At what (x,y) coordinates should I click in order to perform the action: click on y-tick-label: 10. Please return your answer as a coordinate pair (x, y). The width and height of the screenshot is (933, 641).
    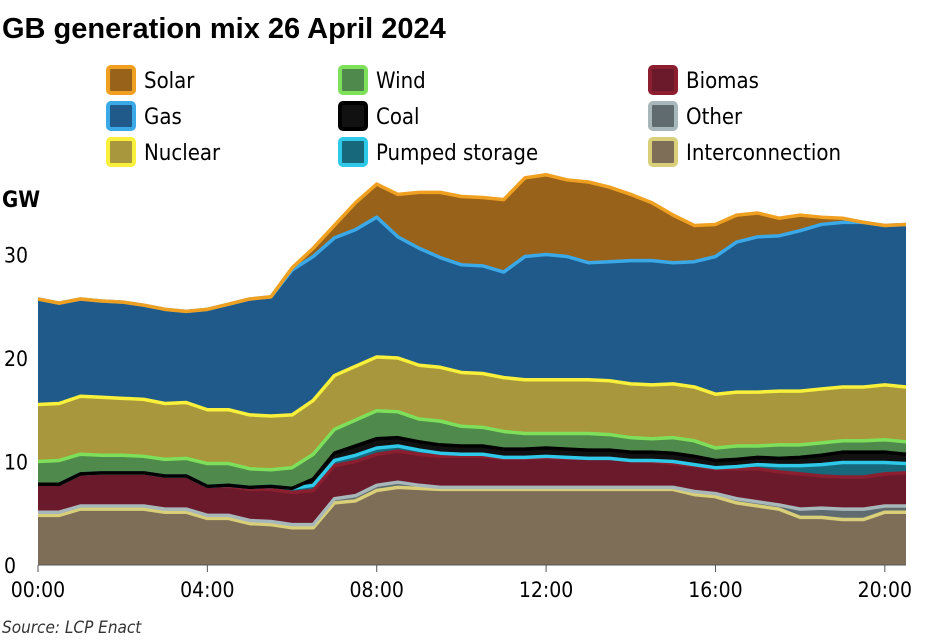
    Looking at the image, I should click on (16, 462).